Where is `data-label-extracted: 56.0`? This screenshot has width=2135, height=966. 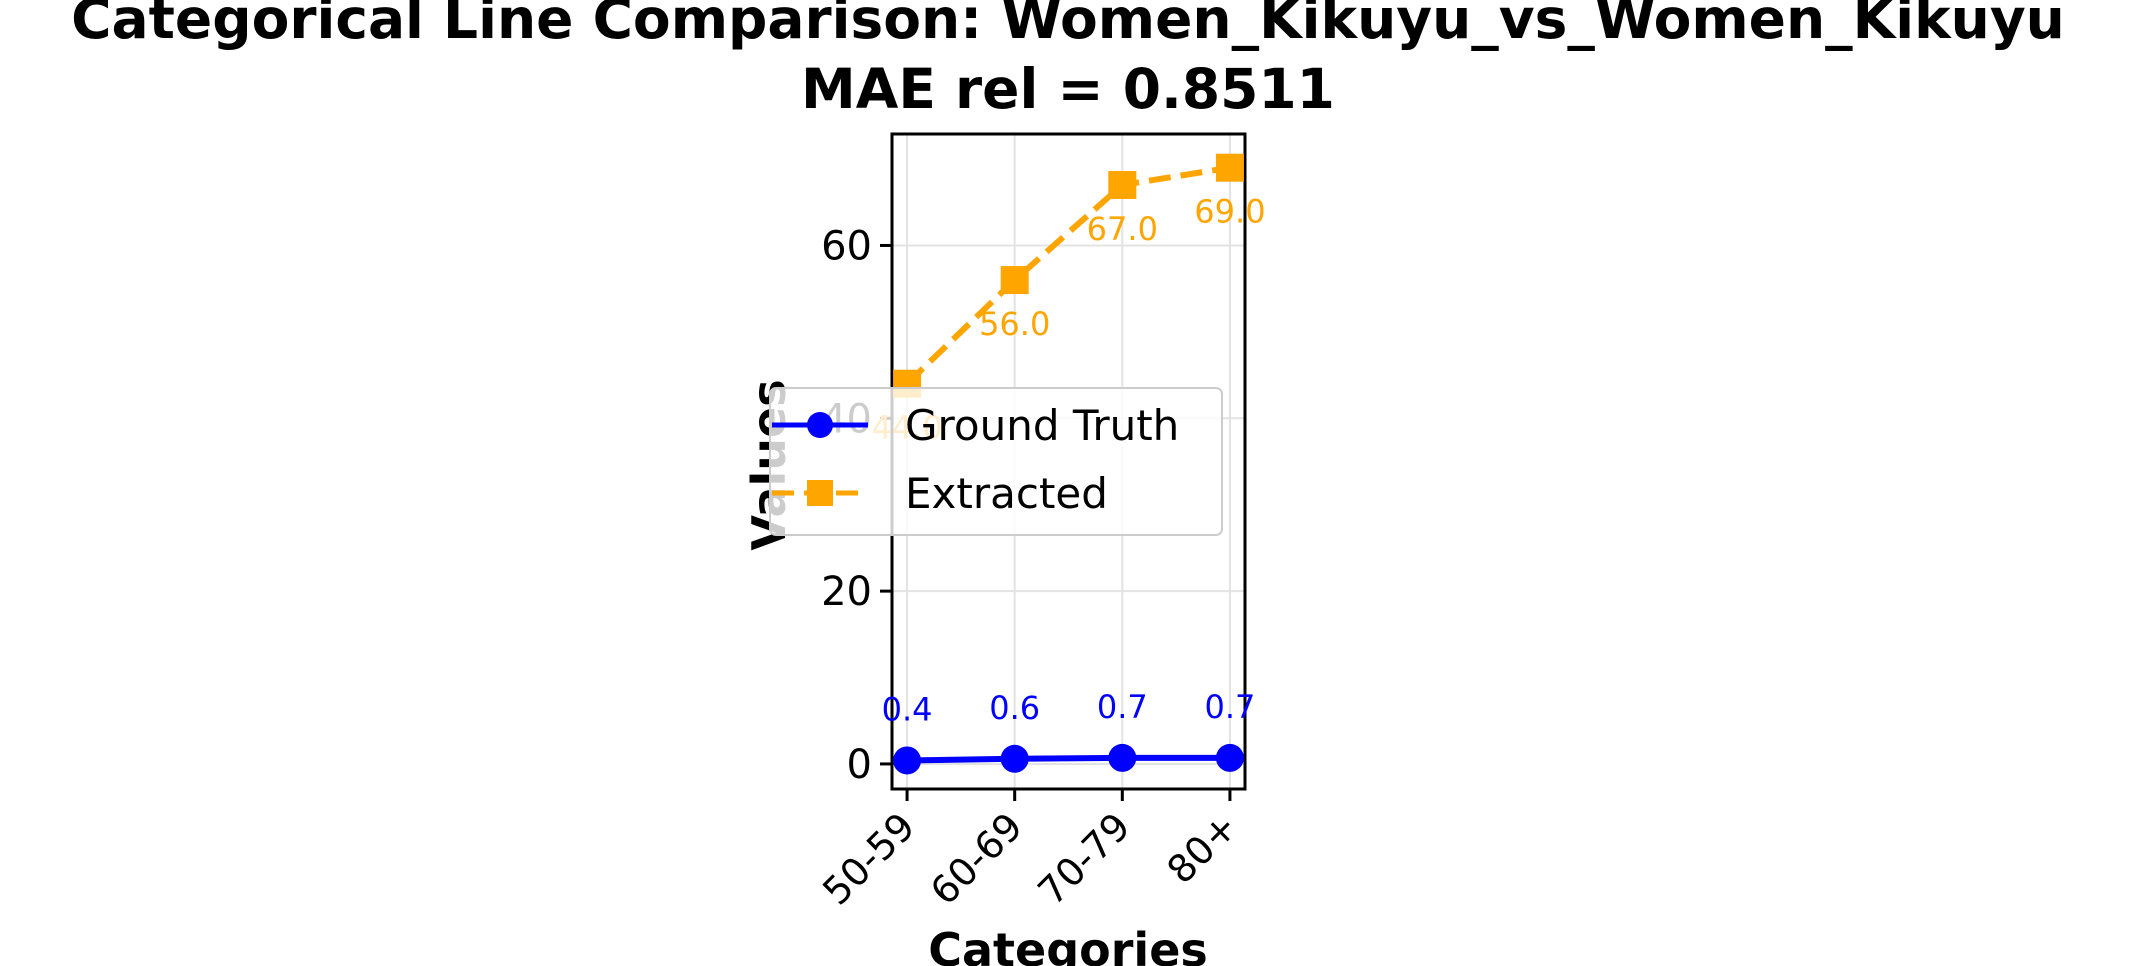
data-label-extracted: 56.0 is located at coordinates (1014, 324).